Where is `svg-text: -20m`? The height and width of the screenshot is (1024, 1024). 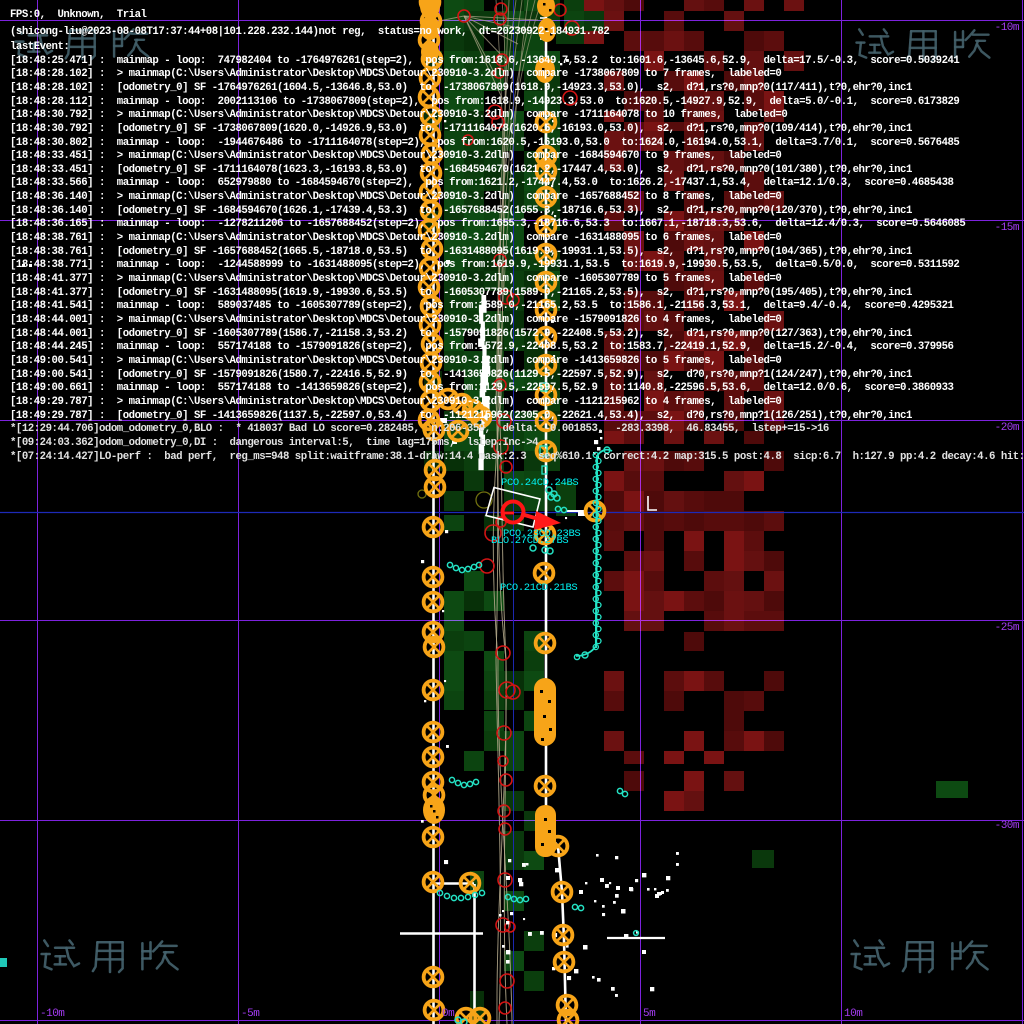
svg-text: -20m is located at coordinates (1007, 428).